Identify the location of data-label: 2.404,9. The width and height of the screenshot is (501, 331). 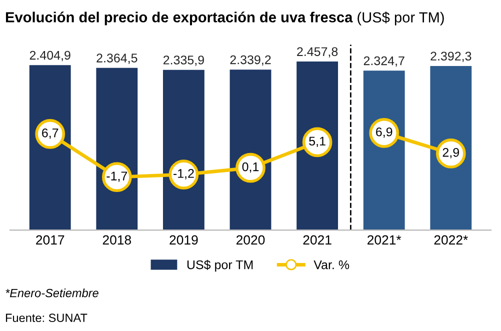
(50, 56).